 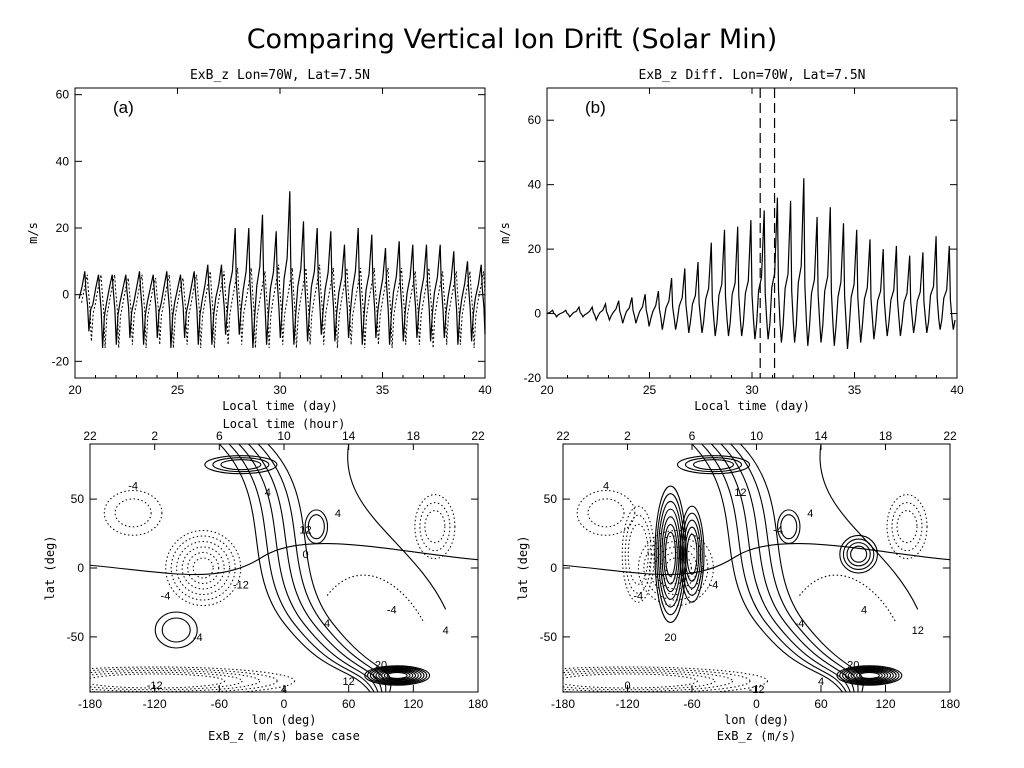 I want to click on x-tick-label: 120, so click(x=885, y=704).